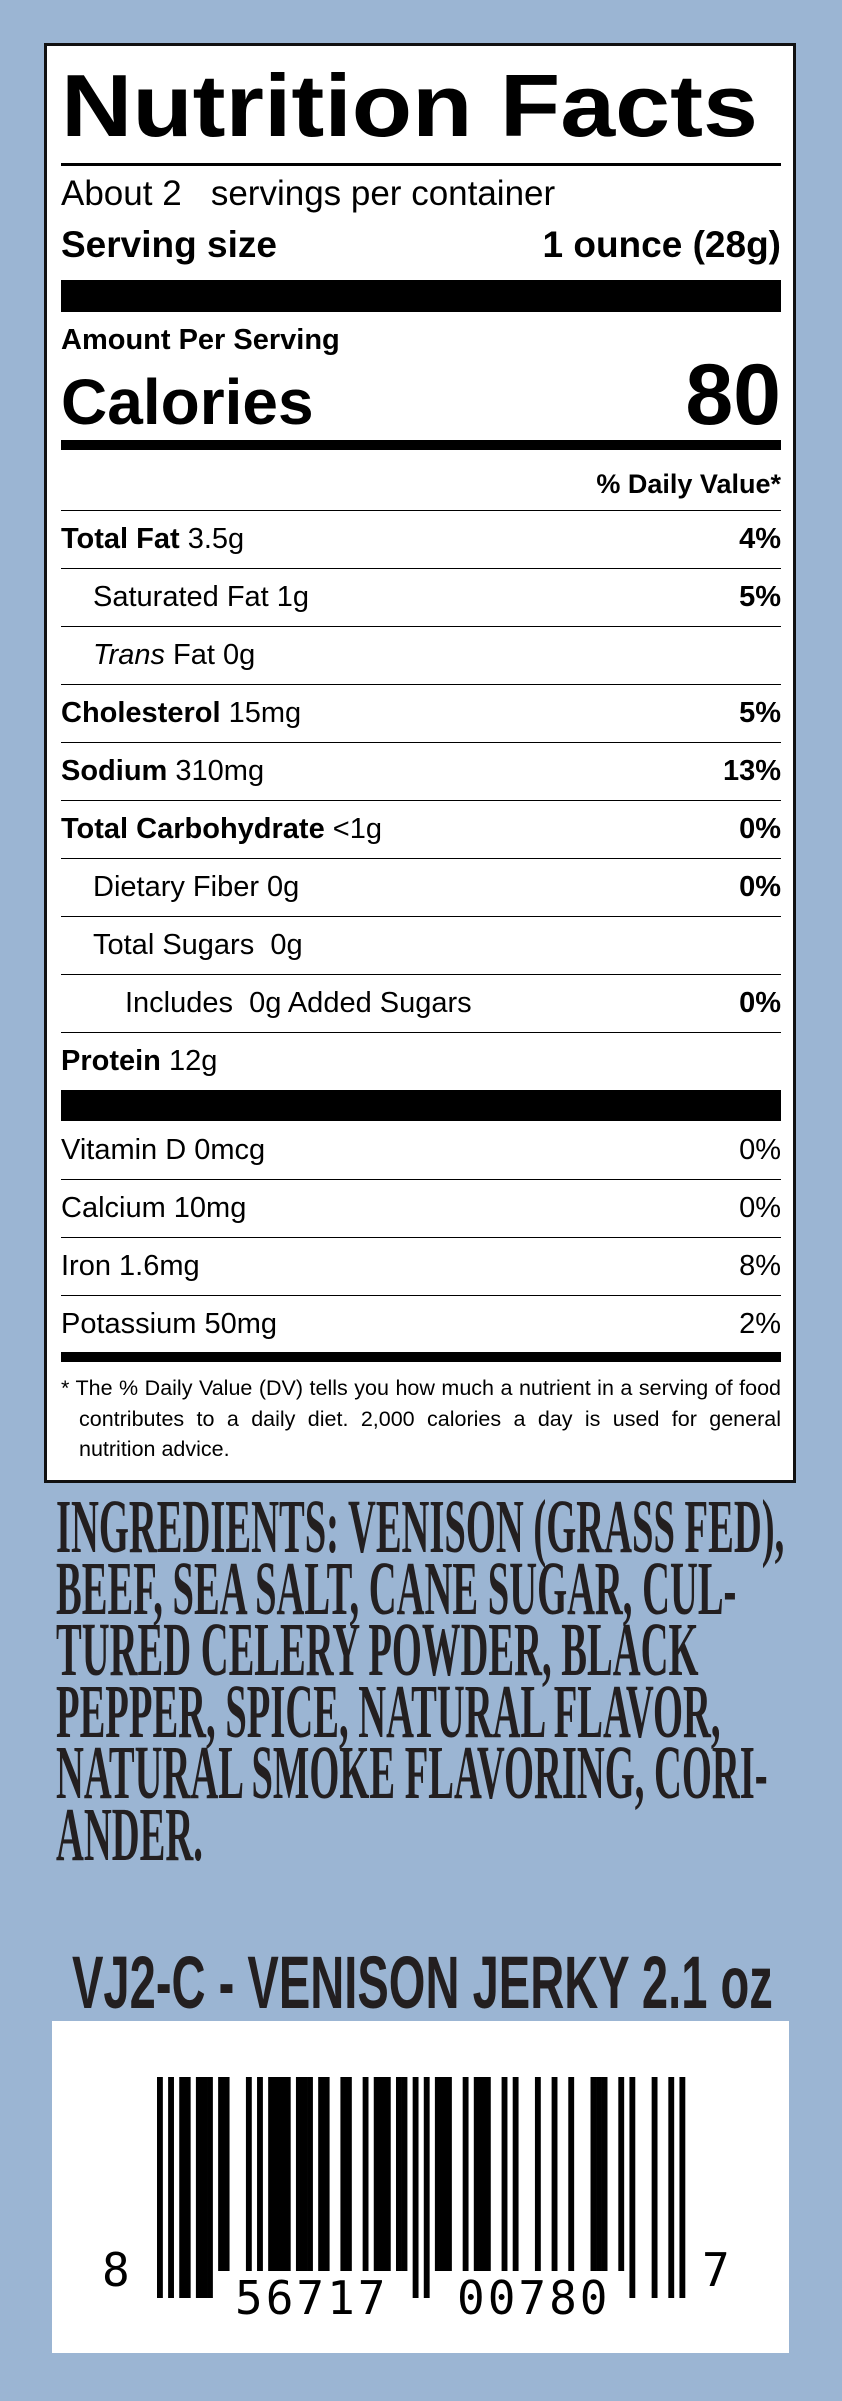  What do you see at coordinates (388, 1711) in the screenshot?
I see `ingredients-line: PEPPER, SPICE, NATURAL FLAVOR,` at bounding box center [388, 1711].